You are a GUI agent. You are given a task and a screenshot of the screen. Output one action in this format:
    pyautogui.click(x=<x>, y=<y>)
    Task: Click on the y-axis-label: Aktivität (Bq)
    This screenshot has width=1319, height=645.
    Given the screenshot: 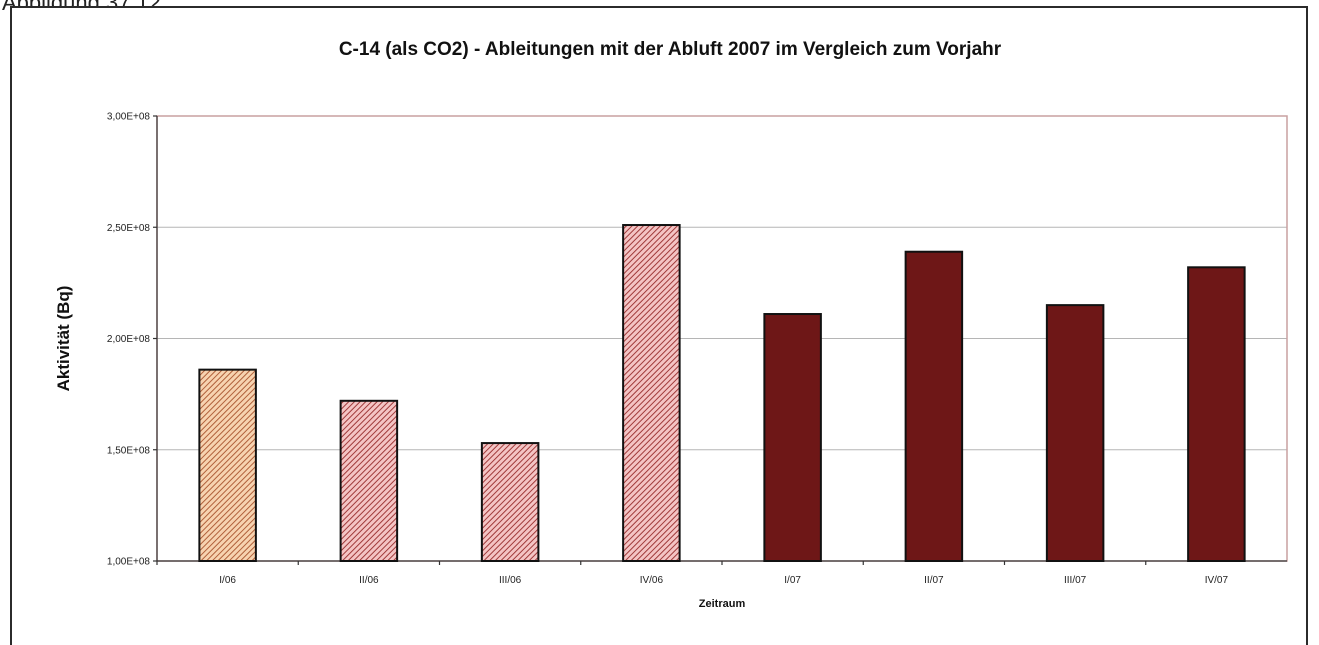 What is the action you would take?
    pyautogui.click(x=63, y=339)
    